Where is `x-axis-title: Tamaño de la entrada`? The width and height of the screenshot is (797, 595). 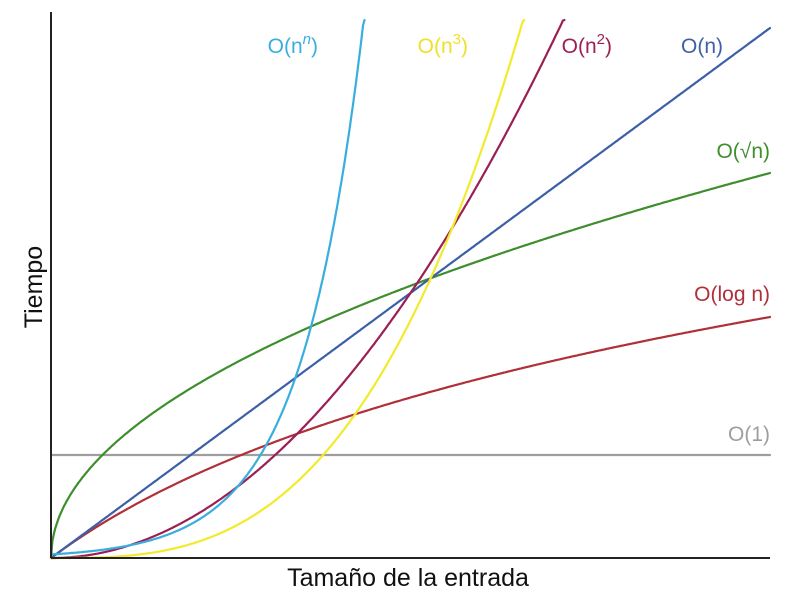 x-axis-title: Tamaño de la entrada is located at coordinates (408, 578).